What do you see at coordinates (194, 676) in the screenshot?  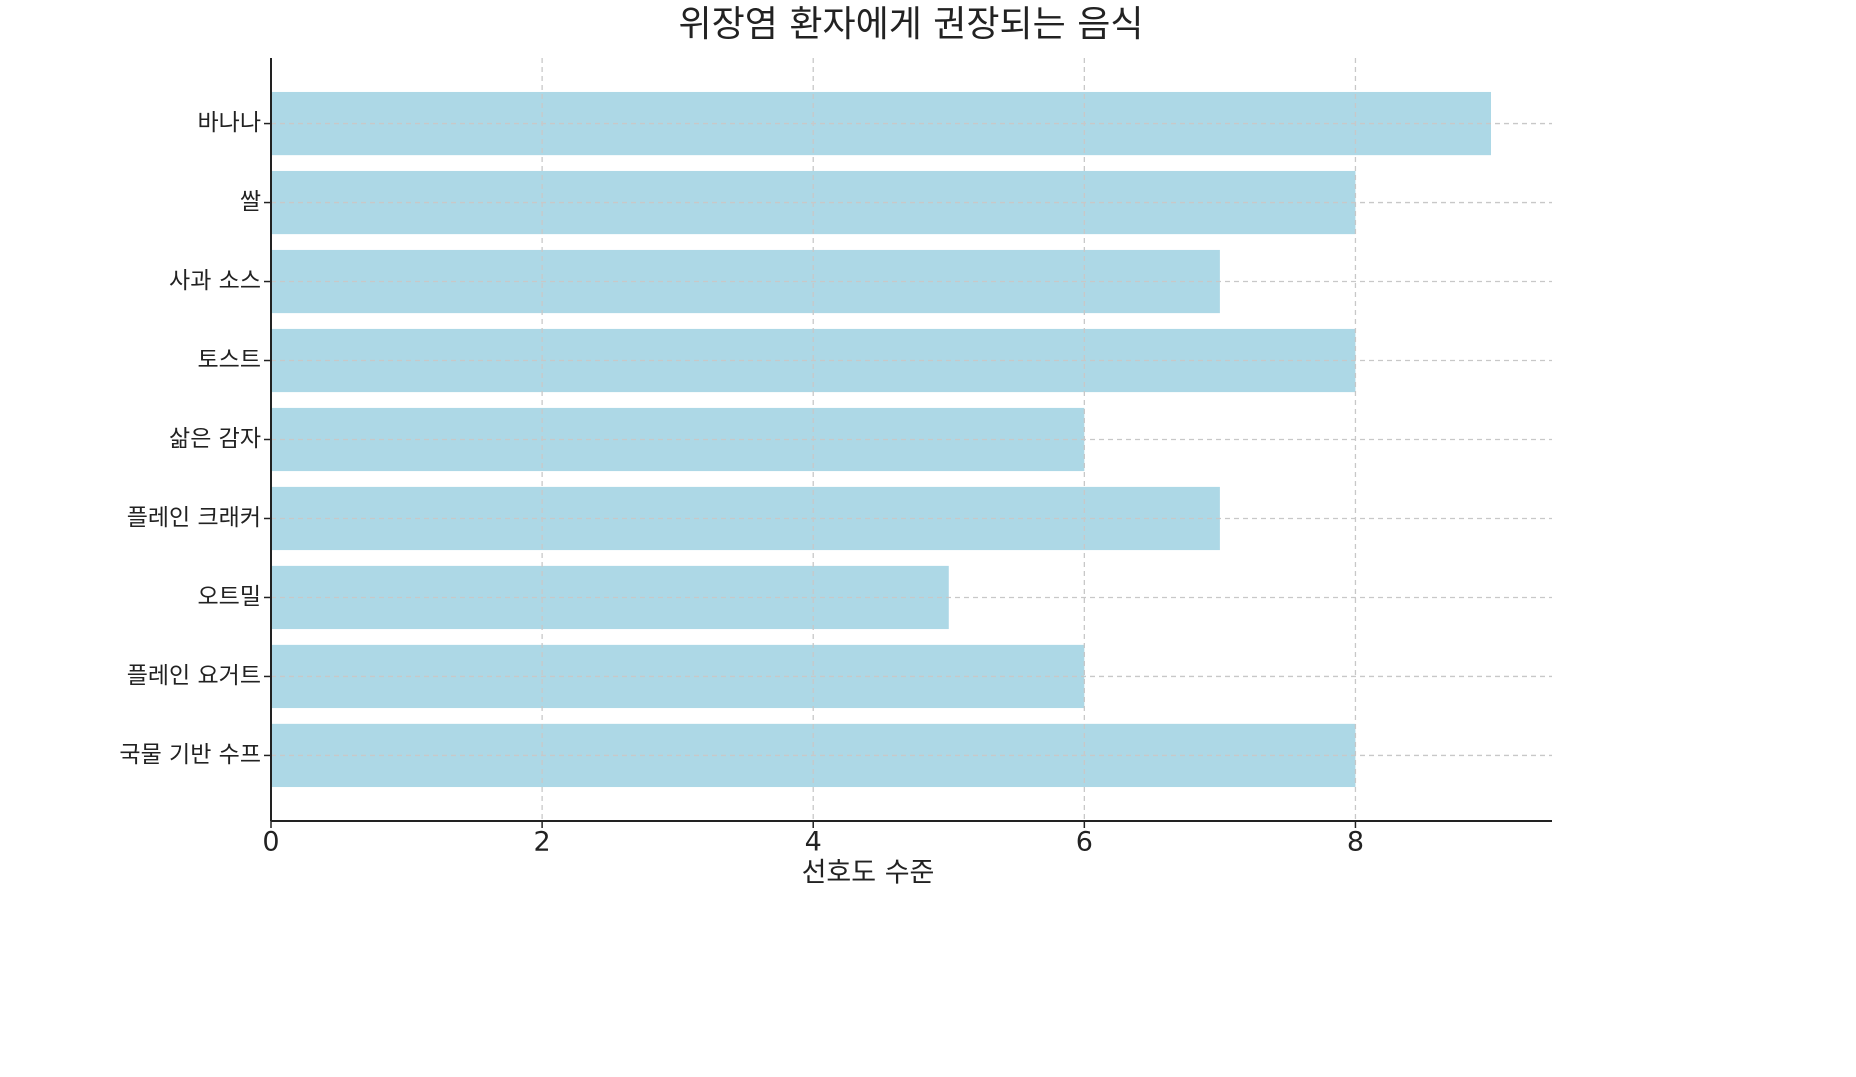 I see `y-tick-label: 플레인 요거트` at bounding box center [194, 676].